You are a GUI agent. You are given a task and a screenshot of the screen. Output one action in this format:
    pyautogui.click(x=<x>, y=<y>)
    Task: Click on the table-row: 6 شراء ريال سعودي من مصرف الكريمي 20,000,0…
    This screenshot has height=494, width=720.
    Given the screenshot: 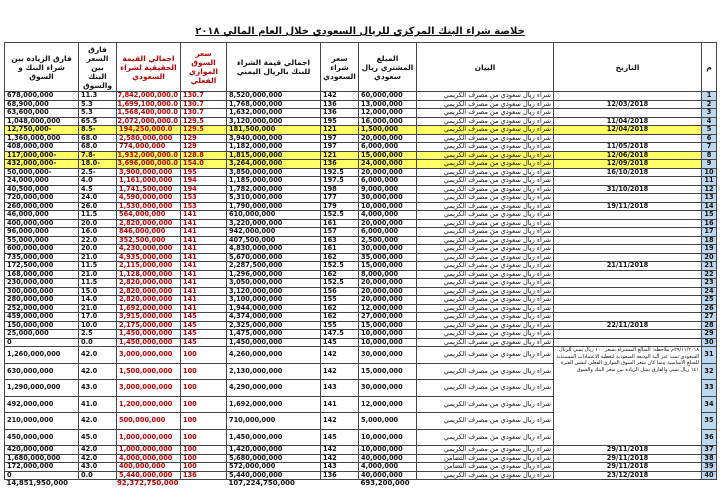 What is the action you would take?
    pyautogui.click(x=360, y=138)
    